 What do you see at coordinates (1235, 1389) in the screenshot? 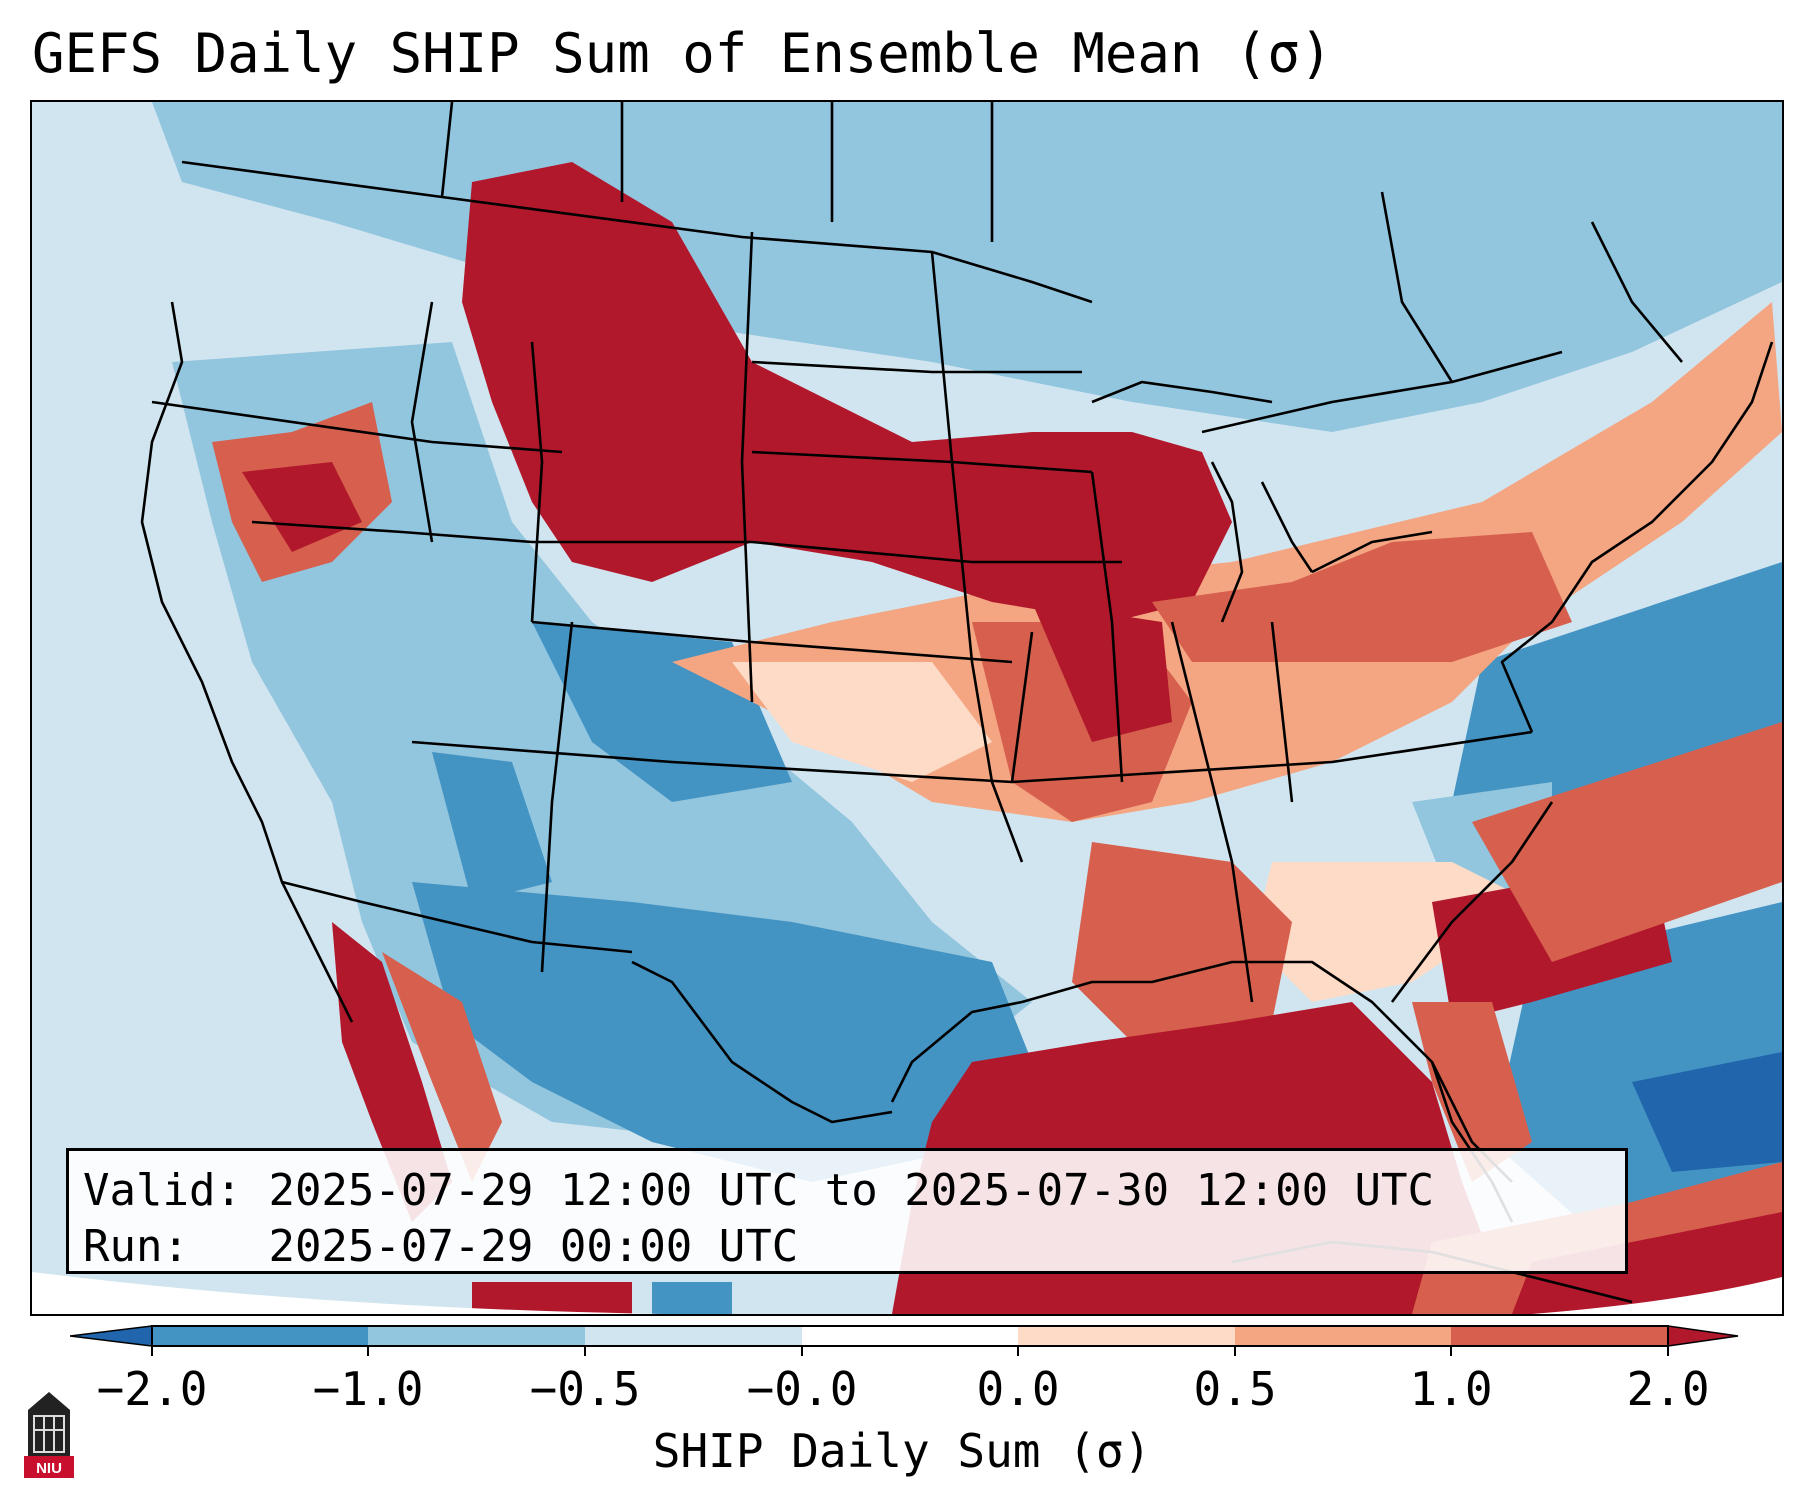
I see `colorbar-tick-label: 0.5` at bounding box center [1235, 1389].